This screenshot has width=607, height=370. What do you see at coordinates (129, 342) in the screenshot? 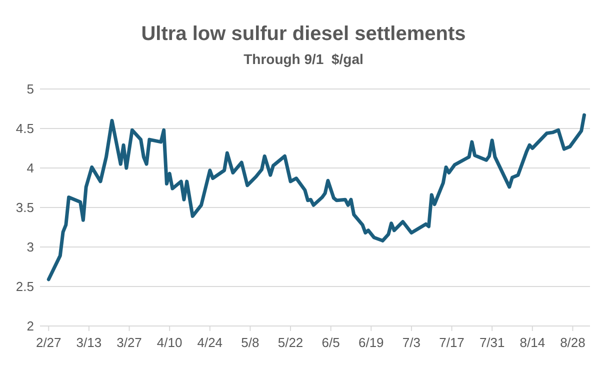
I see `x-tick-label: 3/27` at bounding box center [129, 342].